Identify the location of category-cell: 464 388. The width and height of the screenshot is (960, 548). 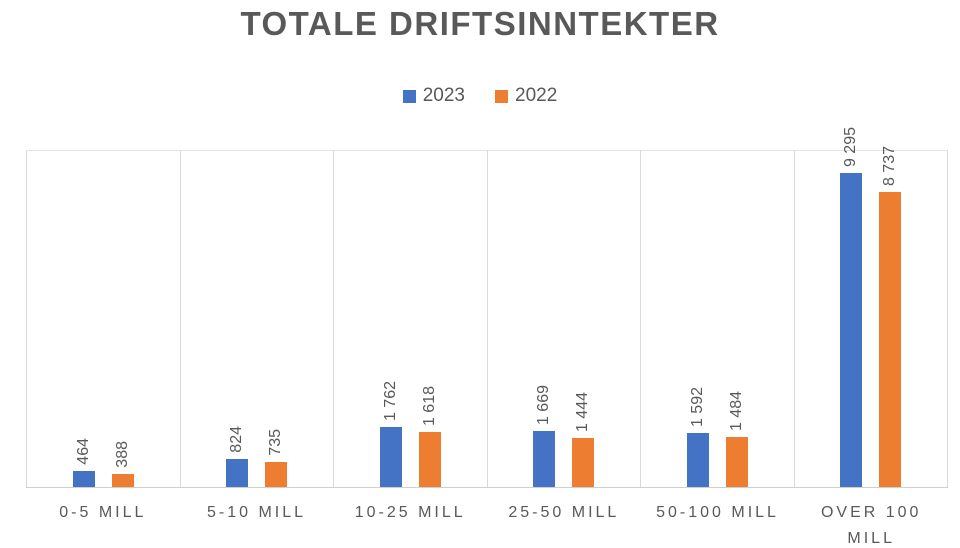
(103, 319).